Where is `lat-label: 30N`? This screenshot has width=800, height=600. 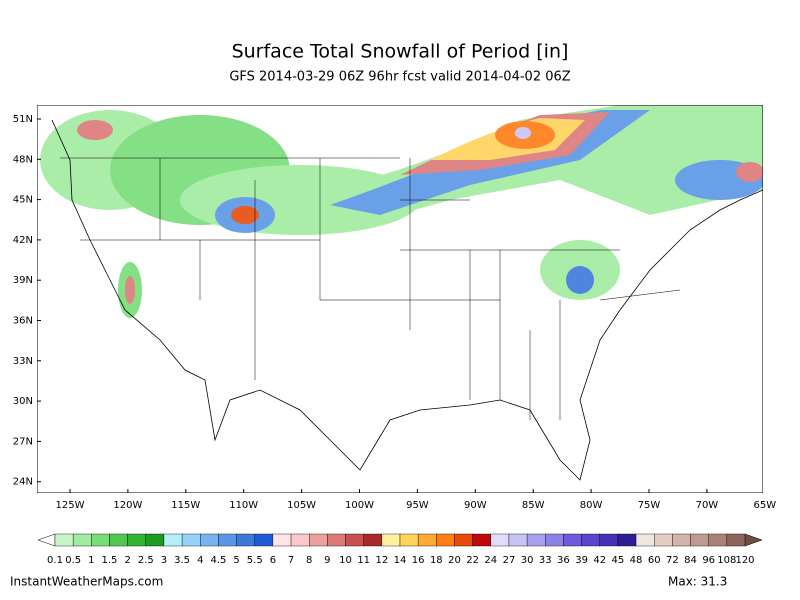 lat-label: 30N is located at coordinates (23, 401).